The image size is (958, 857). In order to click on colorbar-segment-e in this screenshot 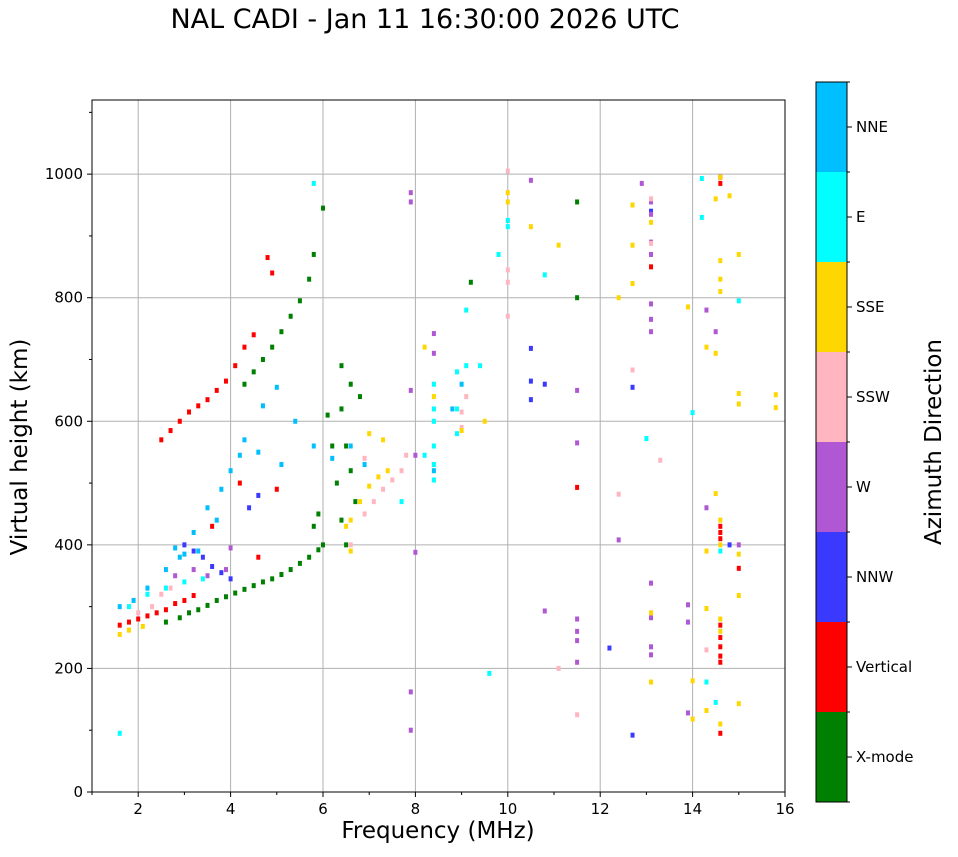, I will do `click(831, 217)`.